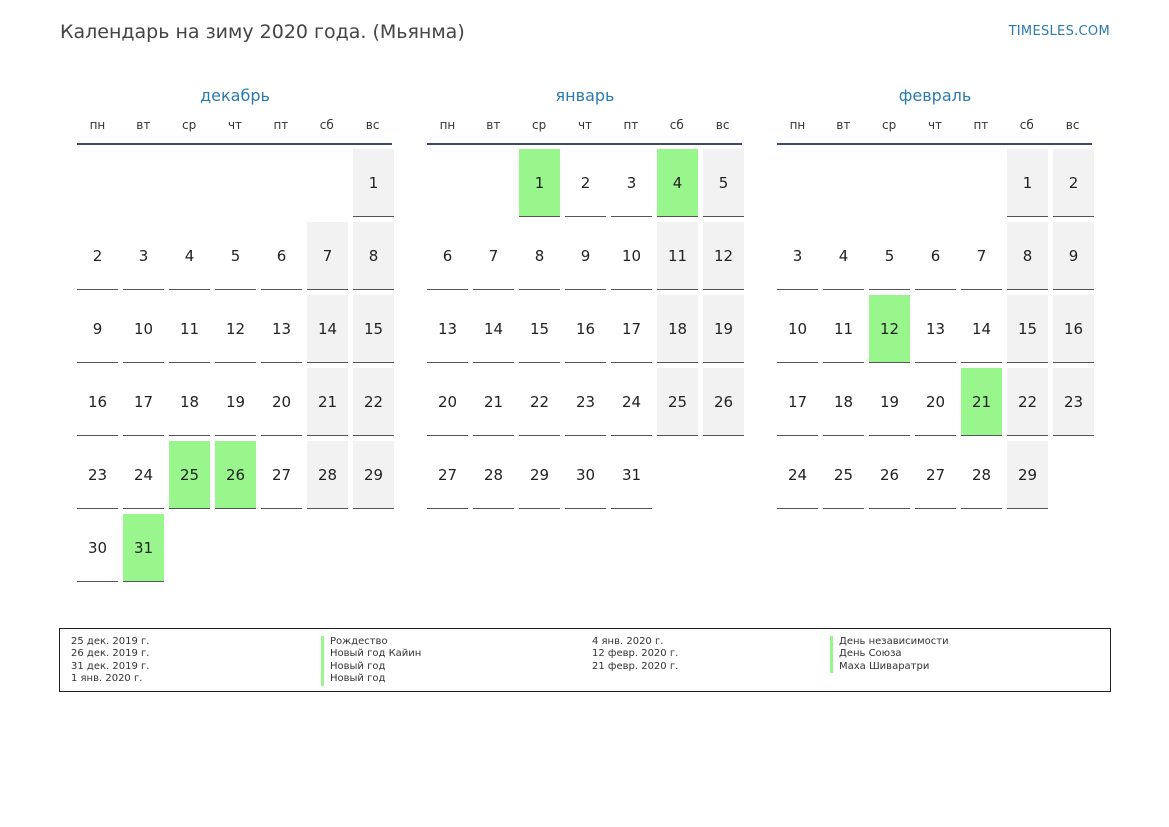  What do you see at coordinates (797, 475) in the screenshot?
I see `day-cell: 24` at bounding box center [797, 475].